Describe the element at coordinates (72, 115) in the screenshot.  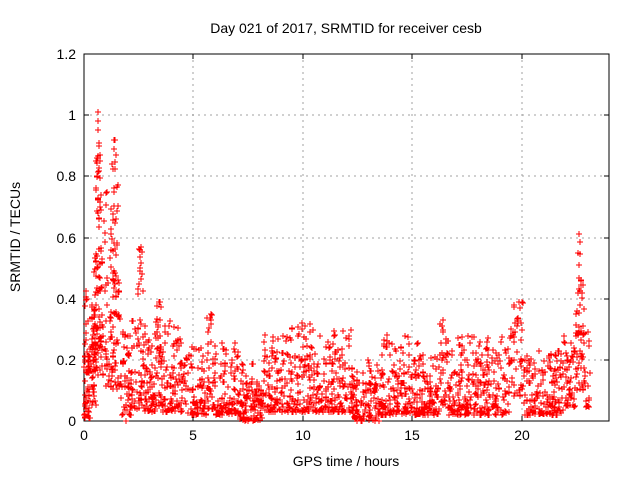
I see `y-tick-label: 1` at that location.